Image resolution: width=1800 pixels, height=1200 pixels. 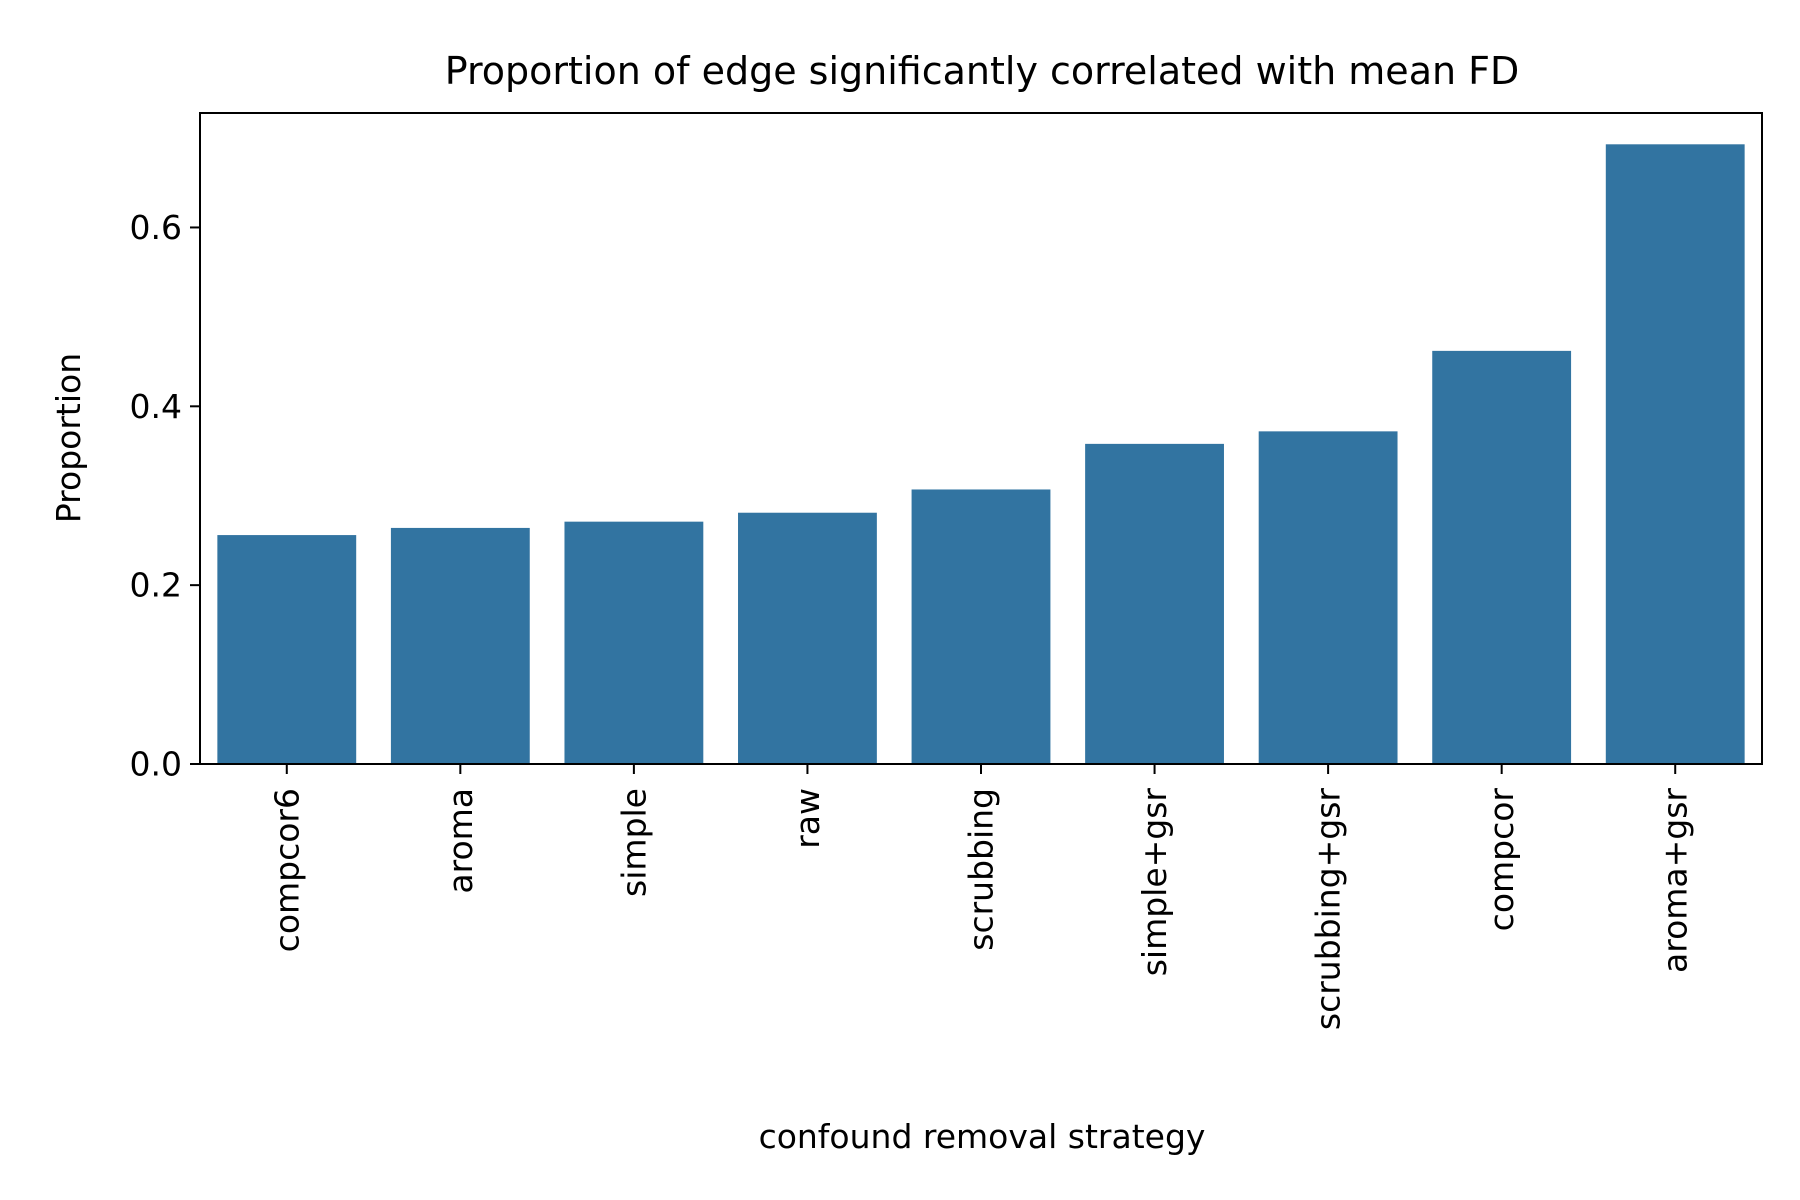 What do you see at coordinates (981, 869) in the screenshot?
I see `x-tick-label: scrubbing` at bounding box center [981, 869].